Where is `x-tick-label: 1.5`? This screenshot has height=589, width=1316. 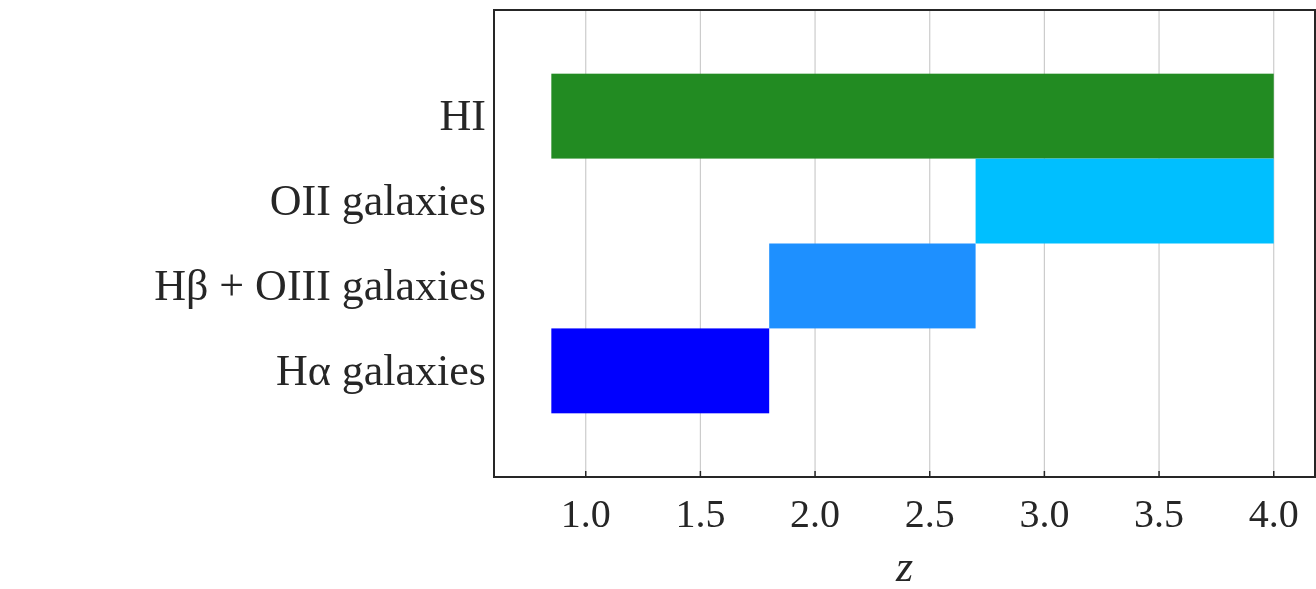
x-tick-label: 1.5 is located at coordinates (700, 513).